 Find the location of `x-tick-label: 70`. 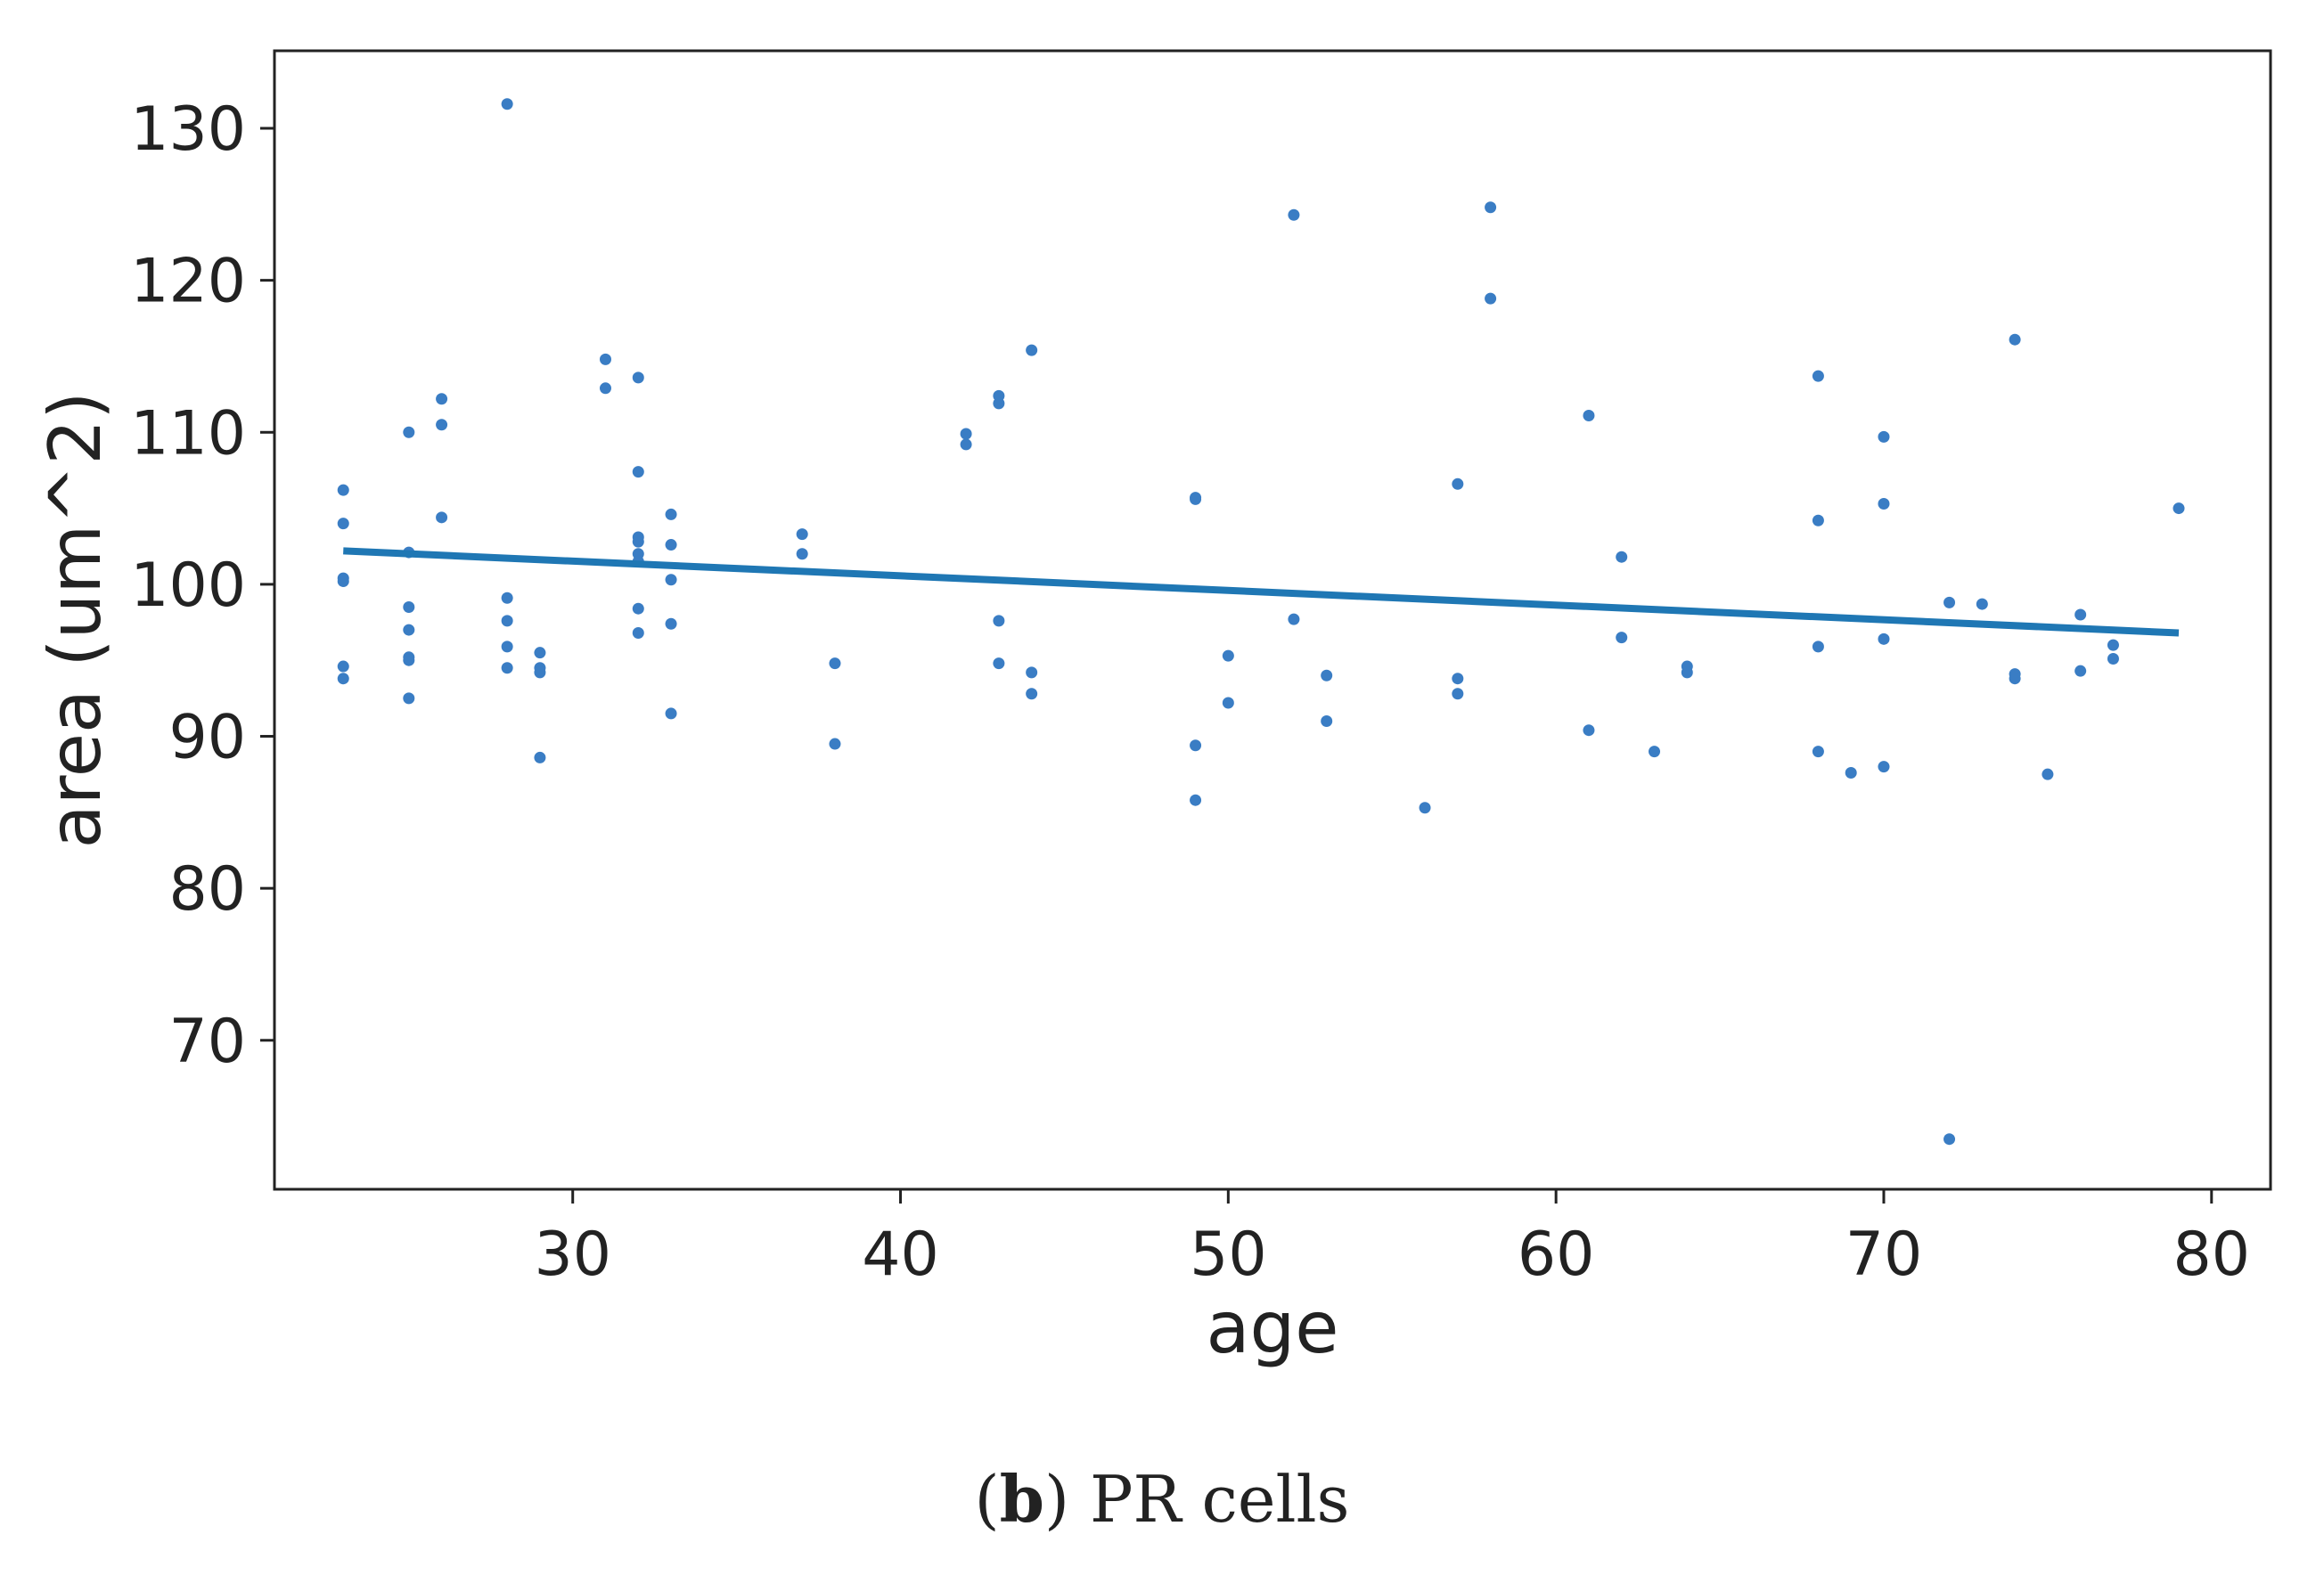

x-tick-label: 70 is located at coordinates (1884, 1255).